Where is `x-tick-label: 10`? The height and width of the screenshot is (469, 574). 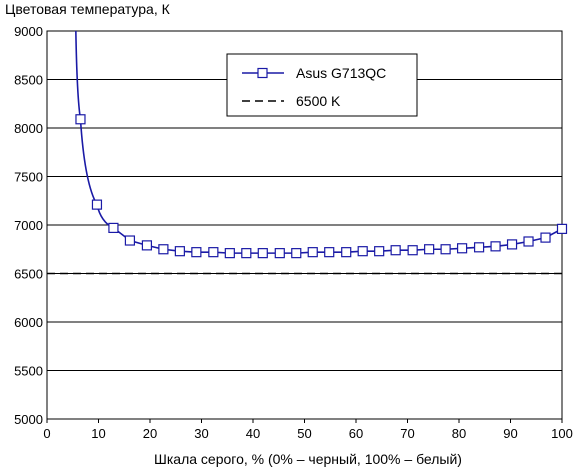
x-tick-label: 10 is located at coordinates (98, 433).